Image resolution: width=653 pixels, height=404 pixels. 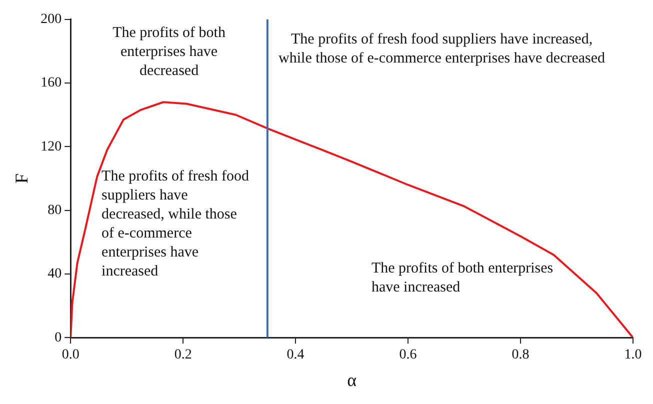 I want to click on y-tick-label: 200, so click(x=51, y=20).